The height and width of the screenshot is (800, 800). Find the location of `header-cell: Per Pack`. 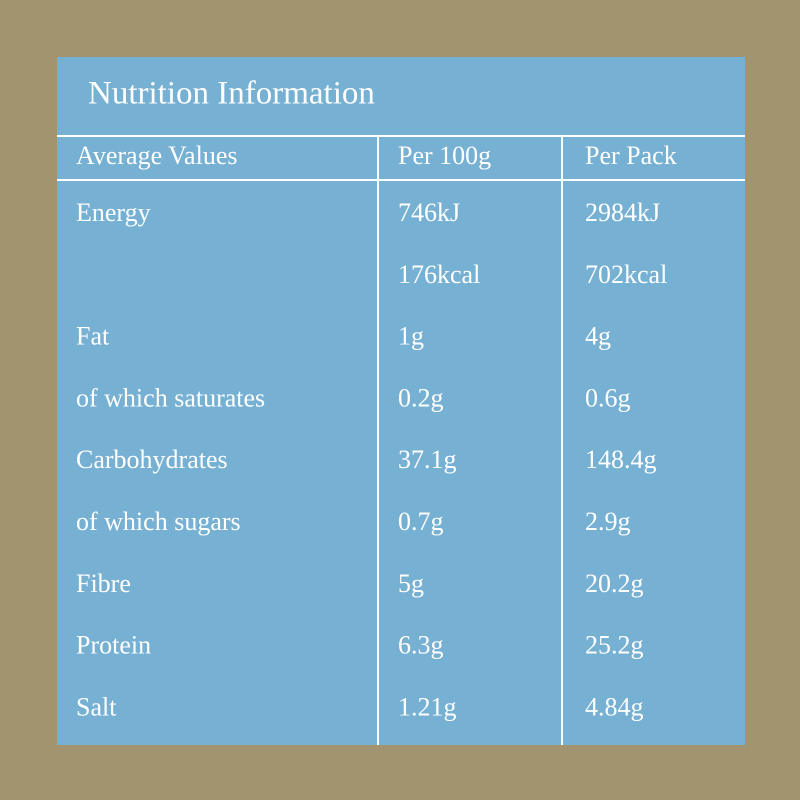

header-cell: Per Pack is located at coordinates (631, 155).